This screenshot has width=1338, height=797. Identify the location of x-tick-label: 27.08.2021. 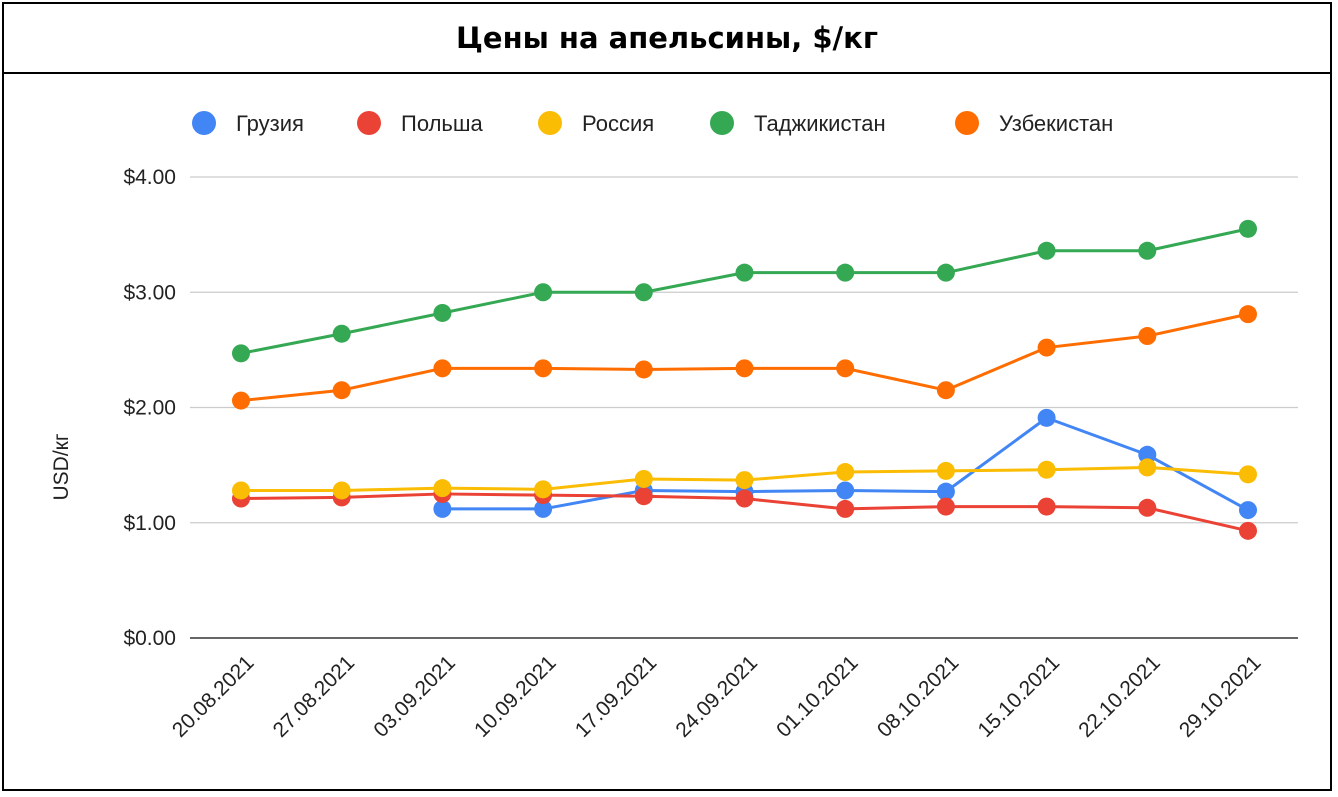
(314, 696).